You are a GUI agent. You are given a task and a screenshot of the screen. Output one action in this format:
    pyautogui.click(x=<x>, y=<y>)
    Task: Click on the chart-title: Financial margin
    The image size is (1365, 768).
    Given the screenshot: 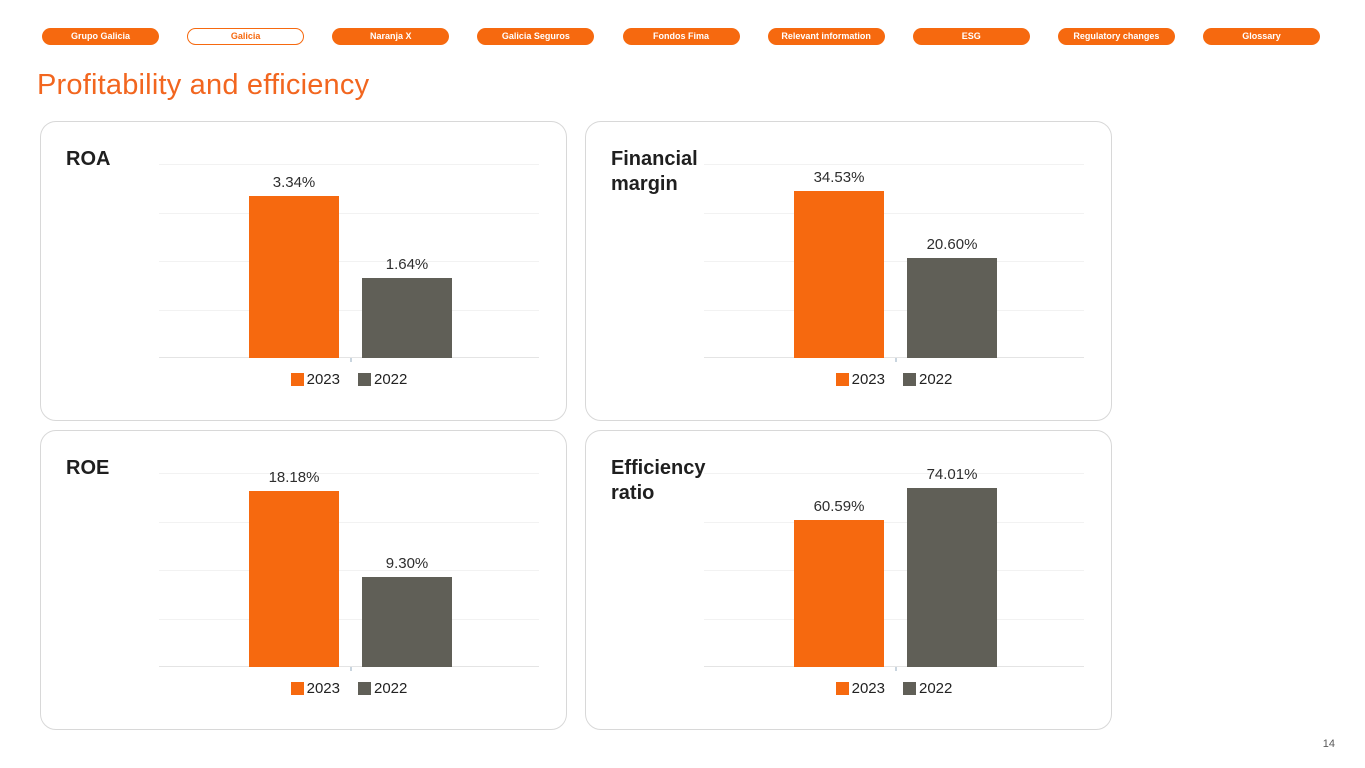 What is the action you would take?
    pyautogui.click(x=654, y=171)
    